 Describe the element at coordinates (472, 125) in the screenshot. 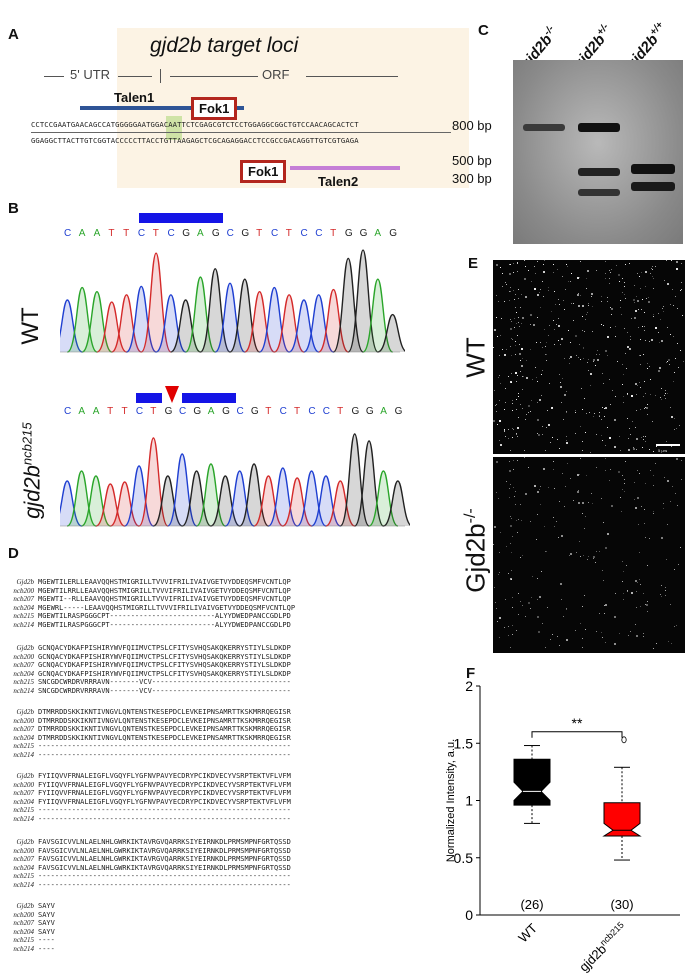

I see `marker-800: 800 bp` at that location.